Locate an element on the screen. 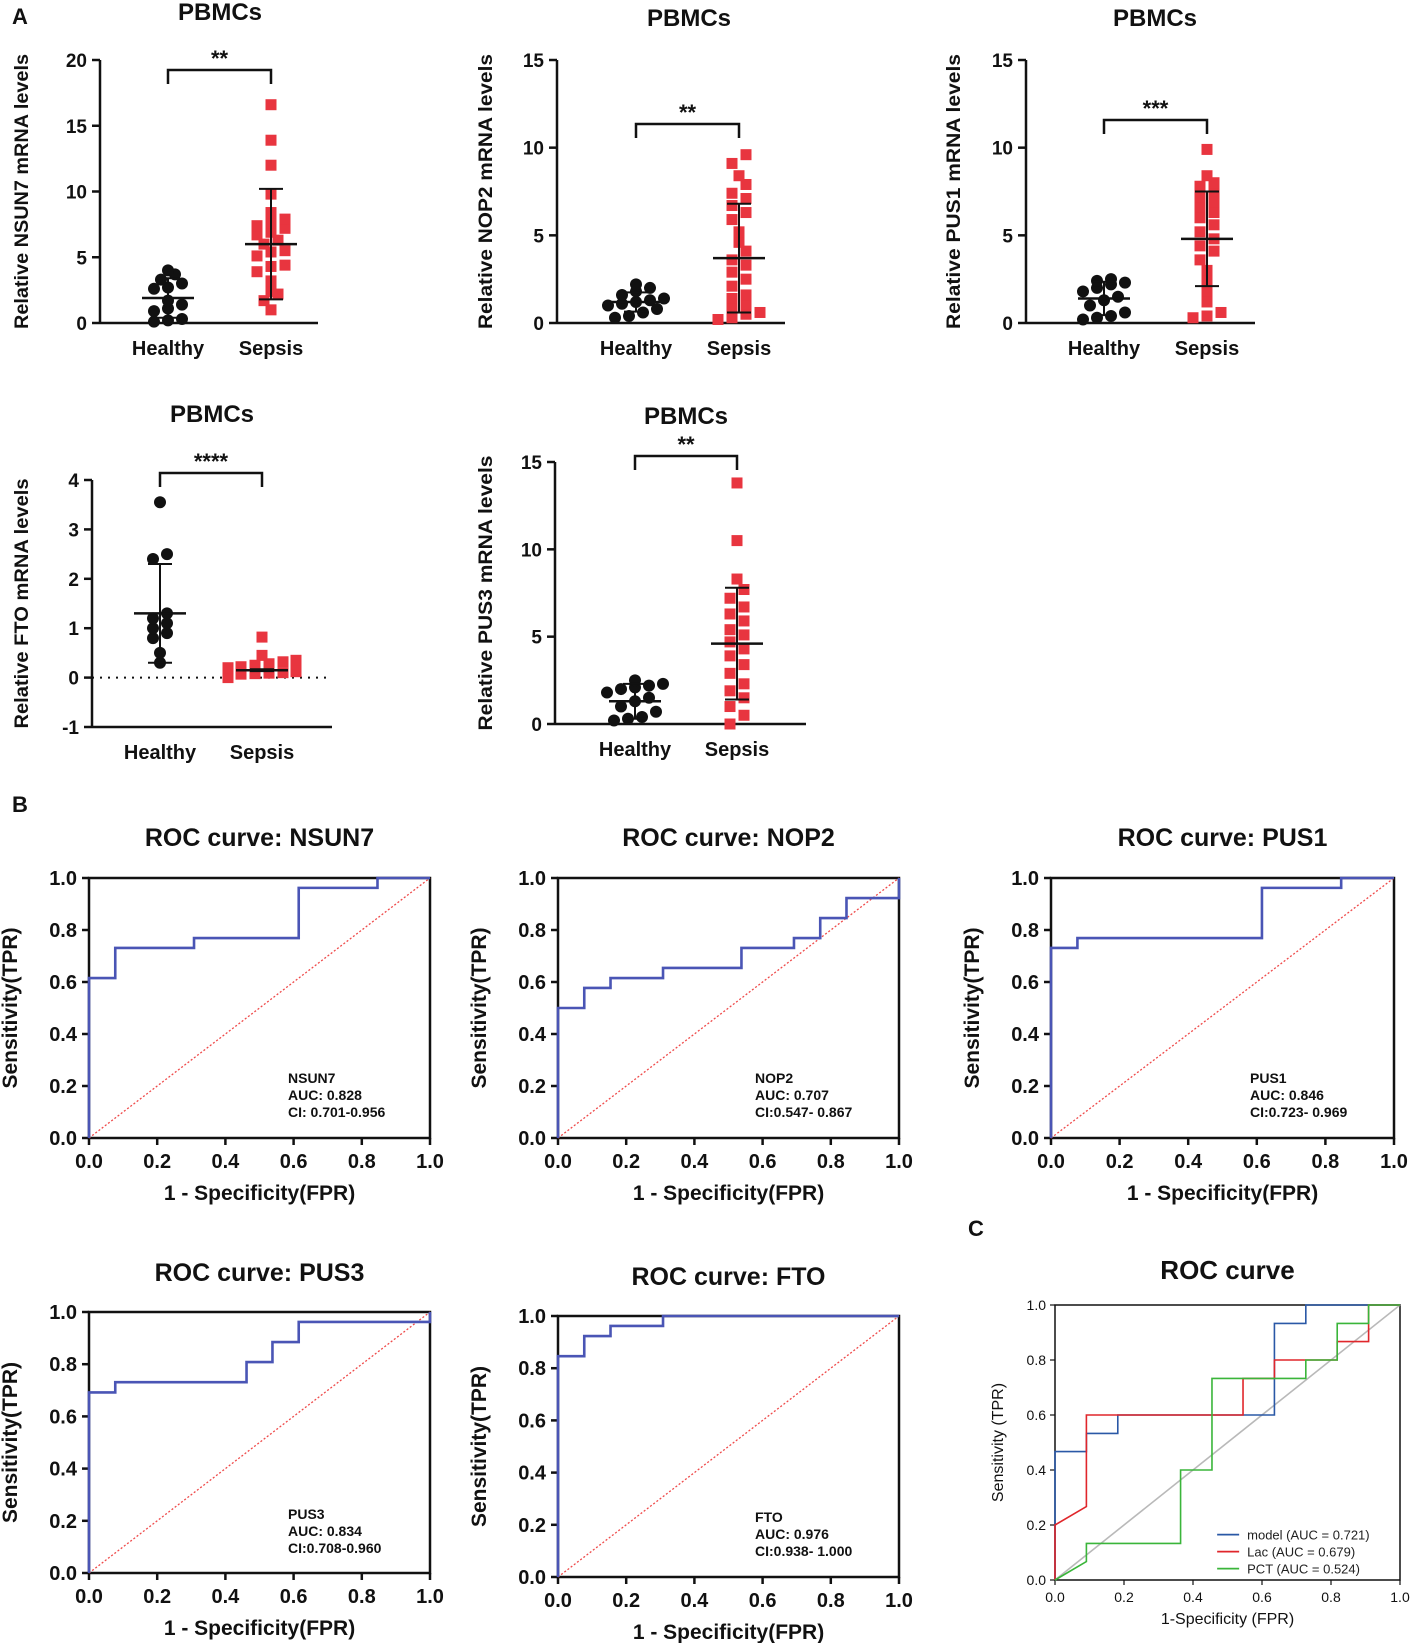  x-axis-label: 1-Specificity (FPR) is located at coordinates (1227, 1619).